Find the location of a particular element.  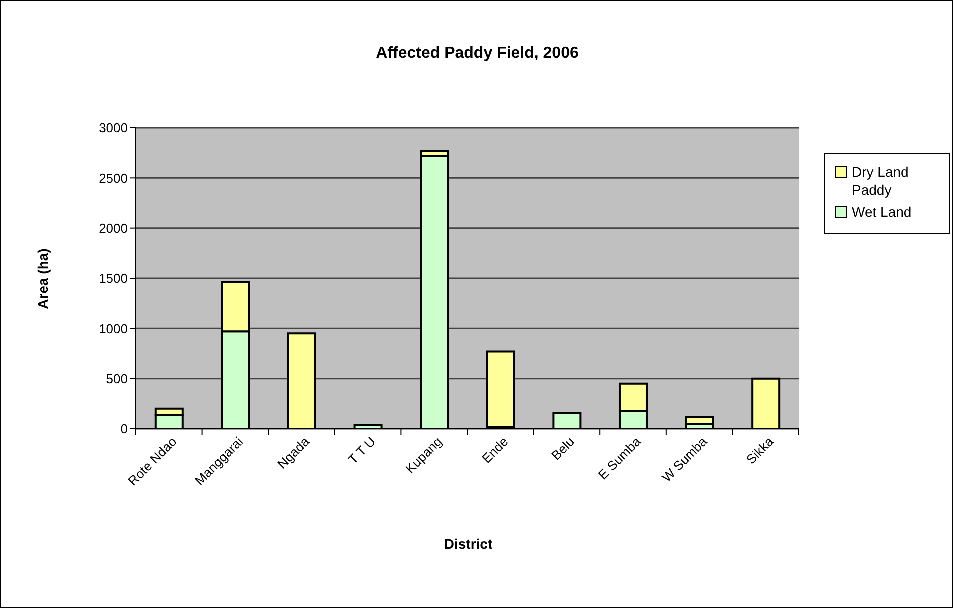

legend-label: Wet Land is located at coordinates (882, 212).